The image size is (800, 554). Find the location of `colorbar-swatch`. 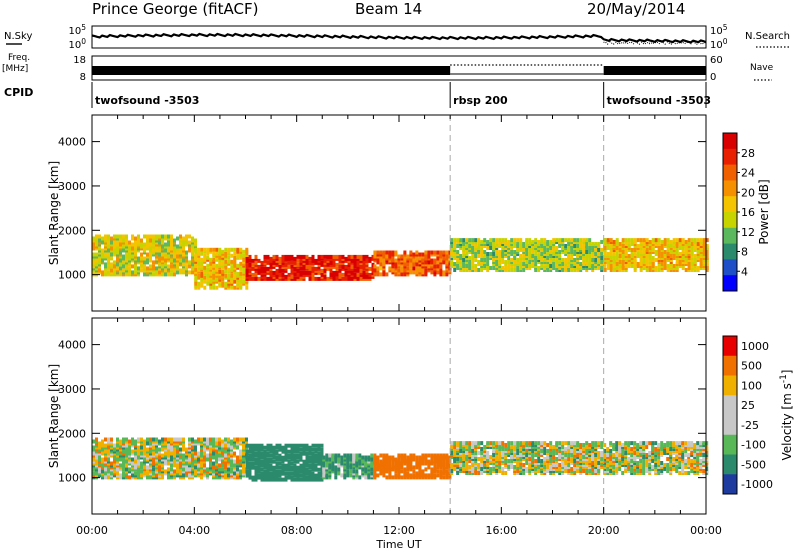

colorbar-swatch is located at coordinates (730, 172).